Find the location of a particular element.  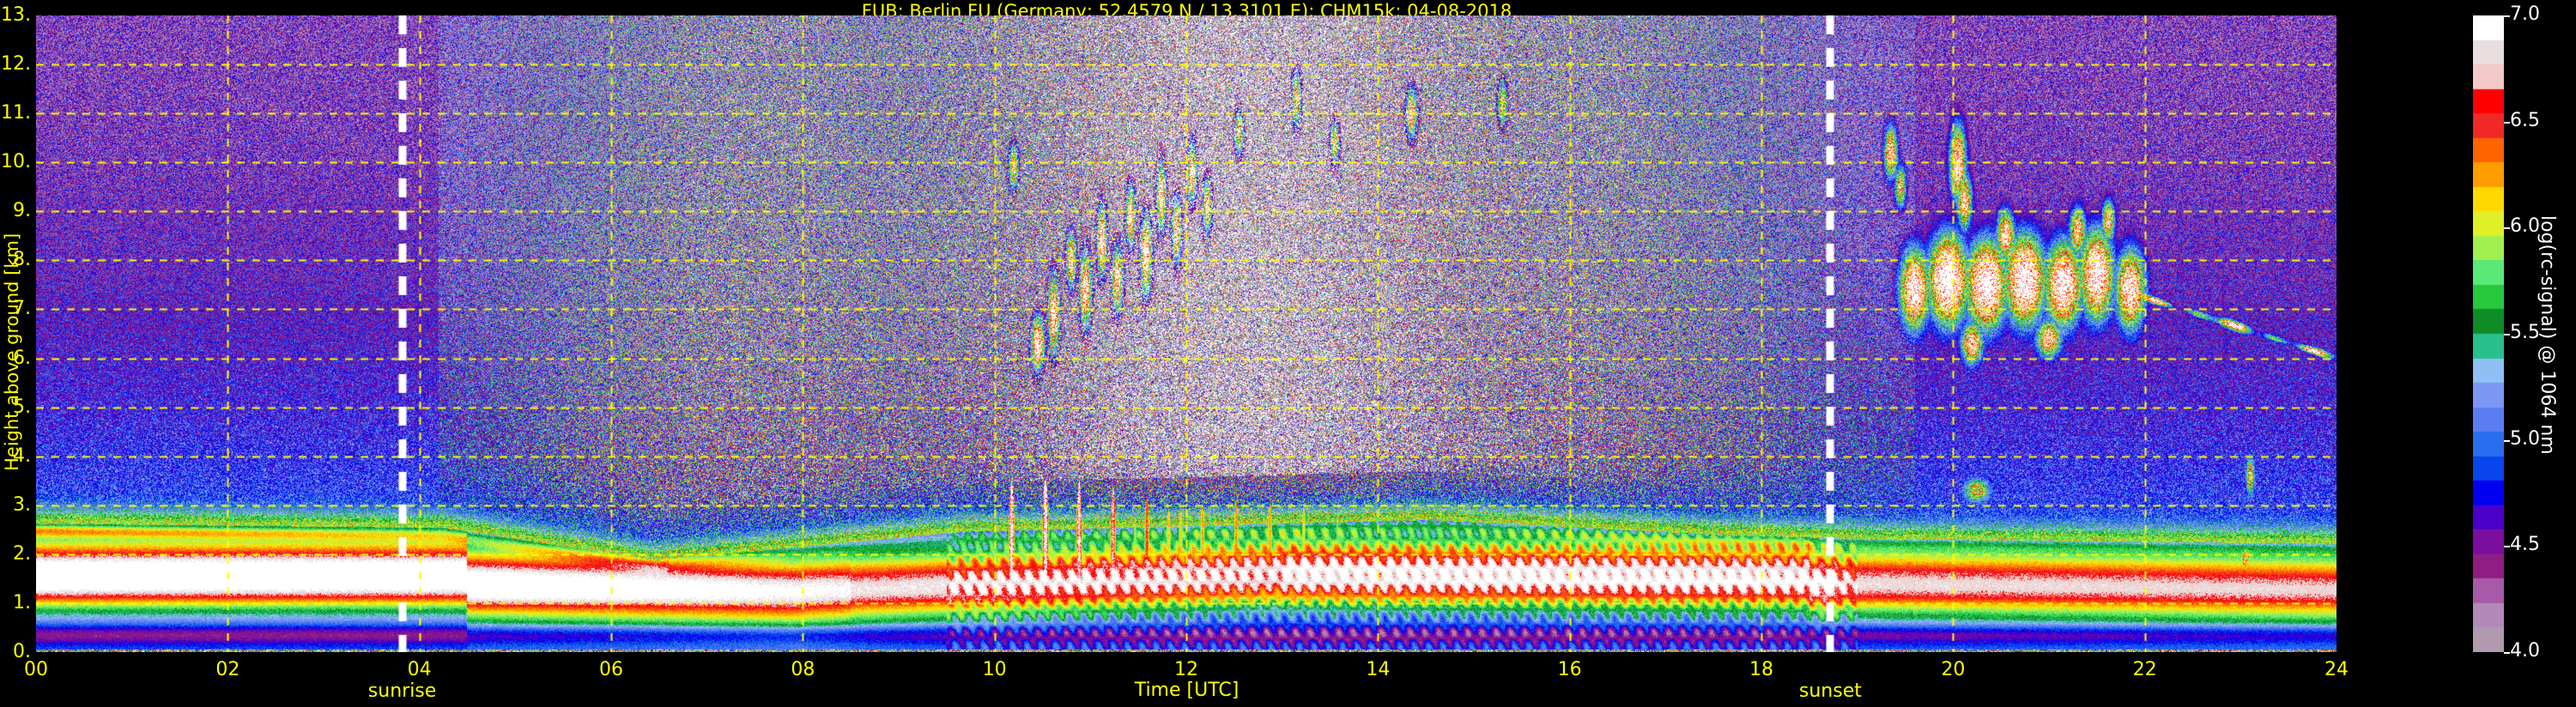

x-tick-10: 10 is located at coordinates (994, 670).